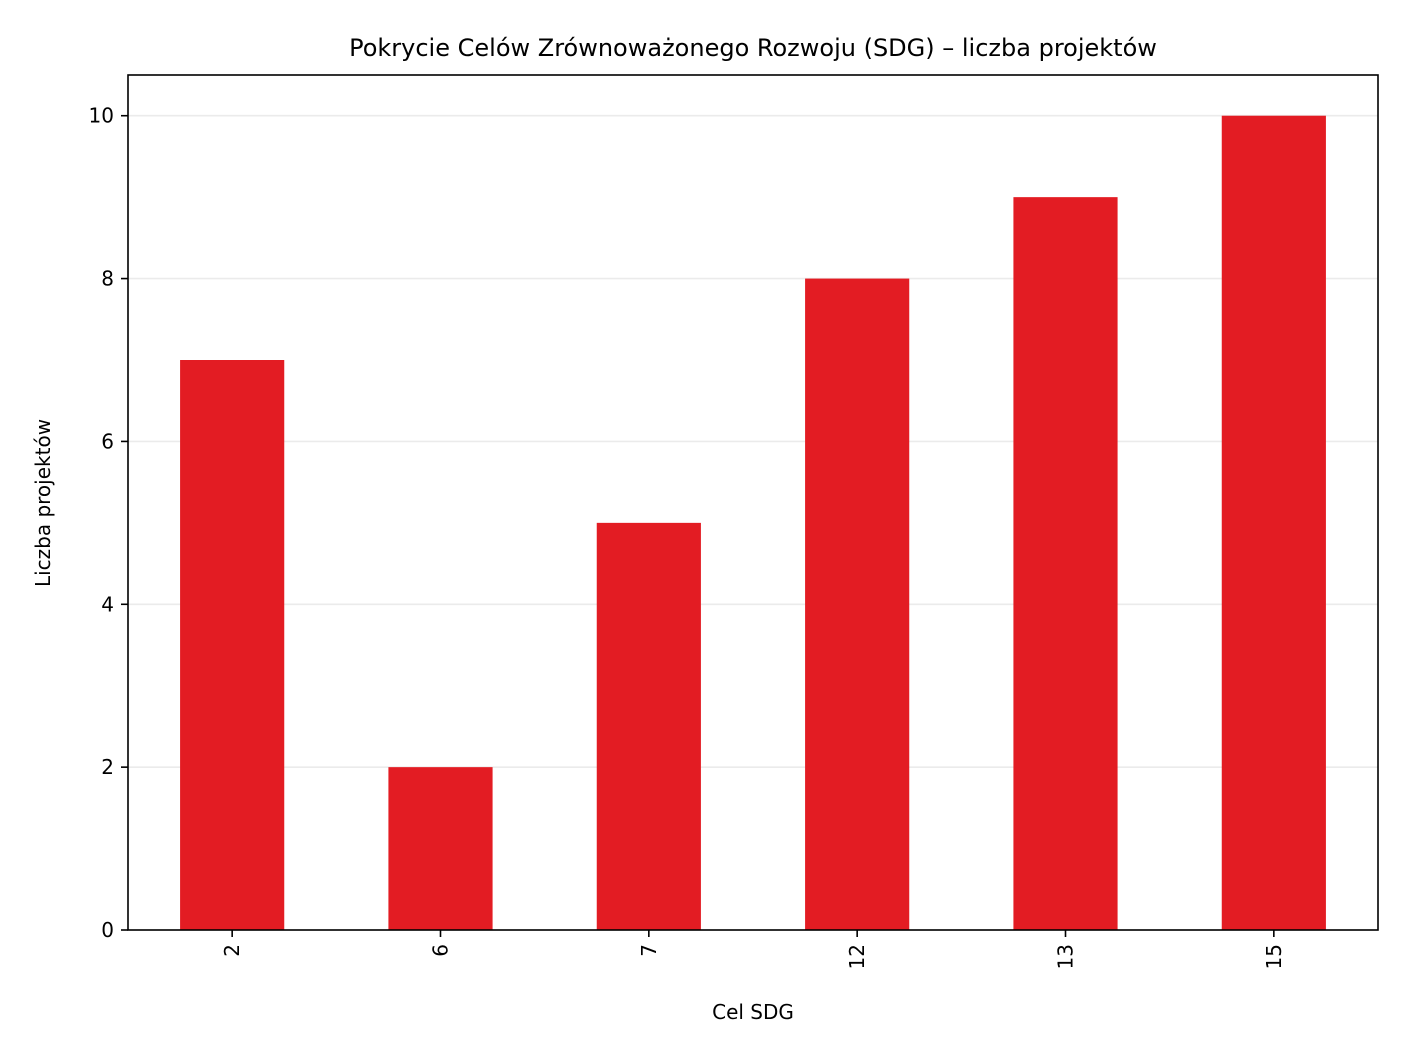 This screenshot has width=1408, height=1056. What do you see at coordinates (107, 441) in the screenshot?
I see `y-tick-label: 6` at bounding box center [107, 441].